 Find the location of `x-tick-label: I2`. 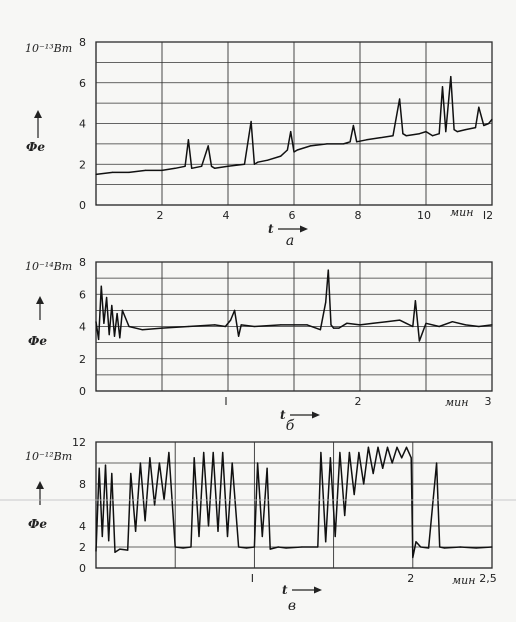

x-tick-label: I2 is located at coordinates (488, 215).